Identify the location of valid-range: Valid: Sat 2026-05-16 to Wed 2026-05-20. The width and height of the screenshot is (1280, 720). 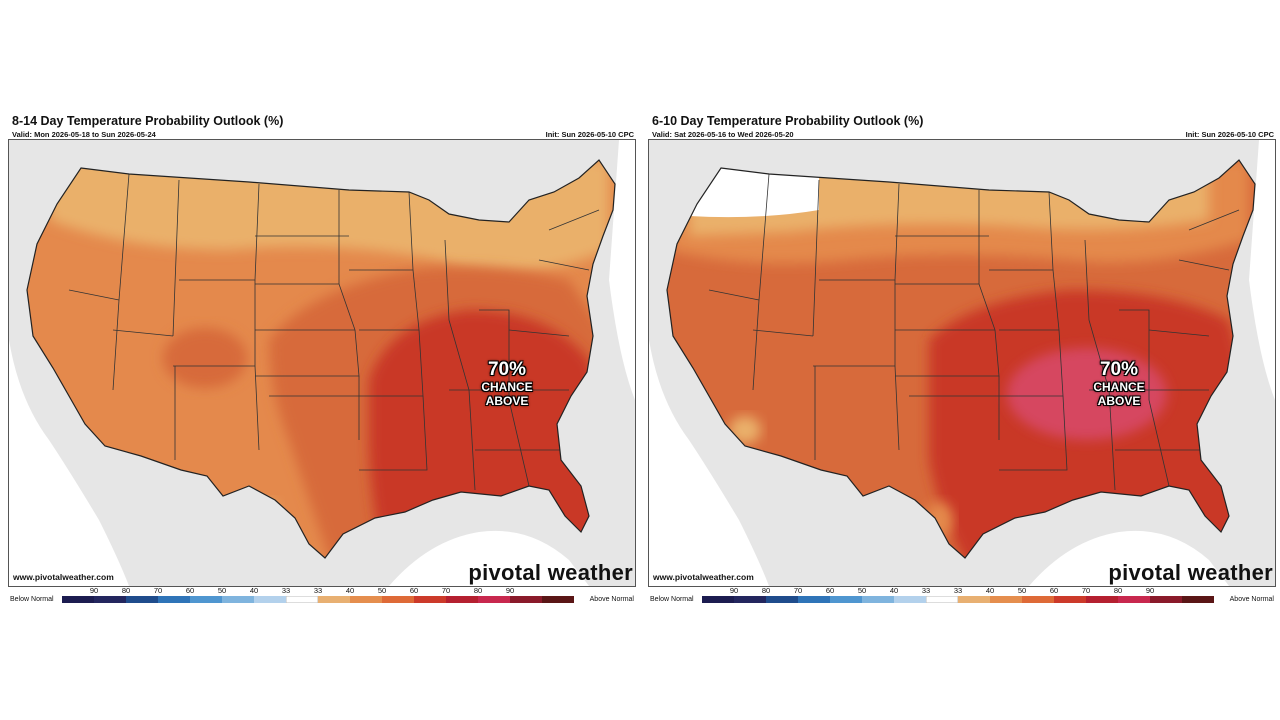
(723, 134).